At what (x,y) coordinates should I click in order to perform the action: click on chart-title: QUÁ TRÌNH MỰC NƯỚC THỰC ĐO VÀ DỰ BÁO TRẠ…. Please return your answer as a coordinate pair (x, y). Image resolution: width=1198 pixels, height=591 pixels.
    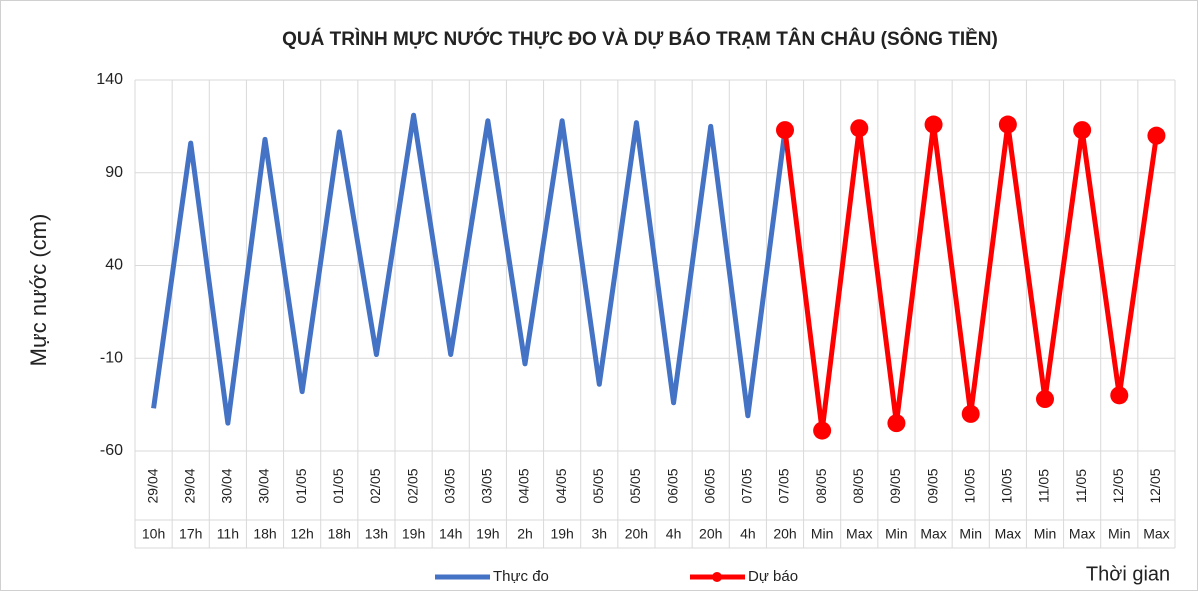
    Looking at the image, I should click on (640, 39).